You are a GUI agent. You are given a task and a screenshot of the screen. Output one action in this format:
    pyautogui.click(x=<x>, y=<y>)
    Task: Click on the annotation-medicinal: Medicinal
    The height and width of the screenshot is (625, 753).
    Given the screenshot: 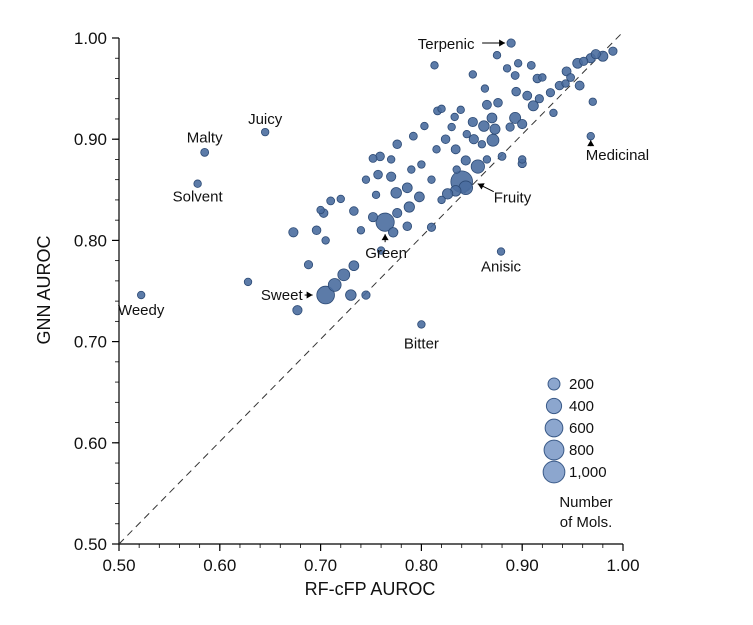 What is the action you would take?
    pyautogui.click(x=617, y=155)
    